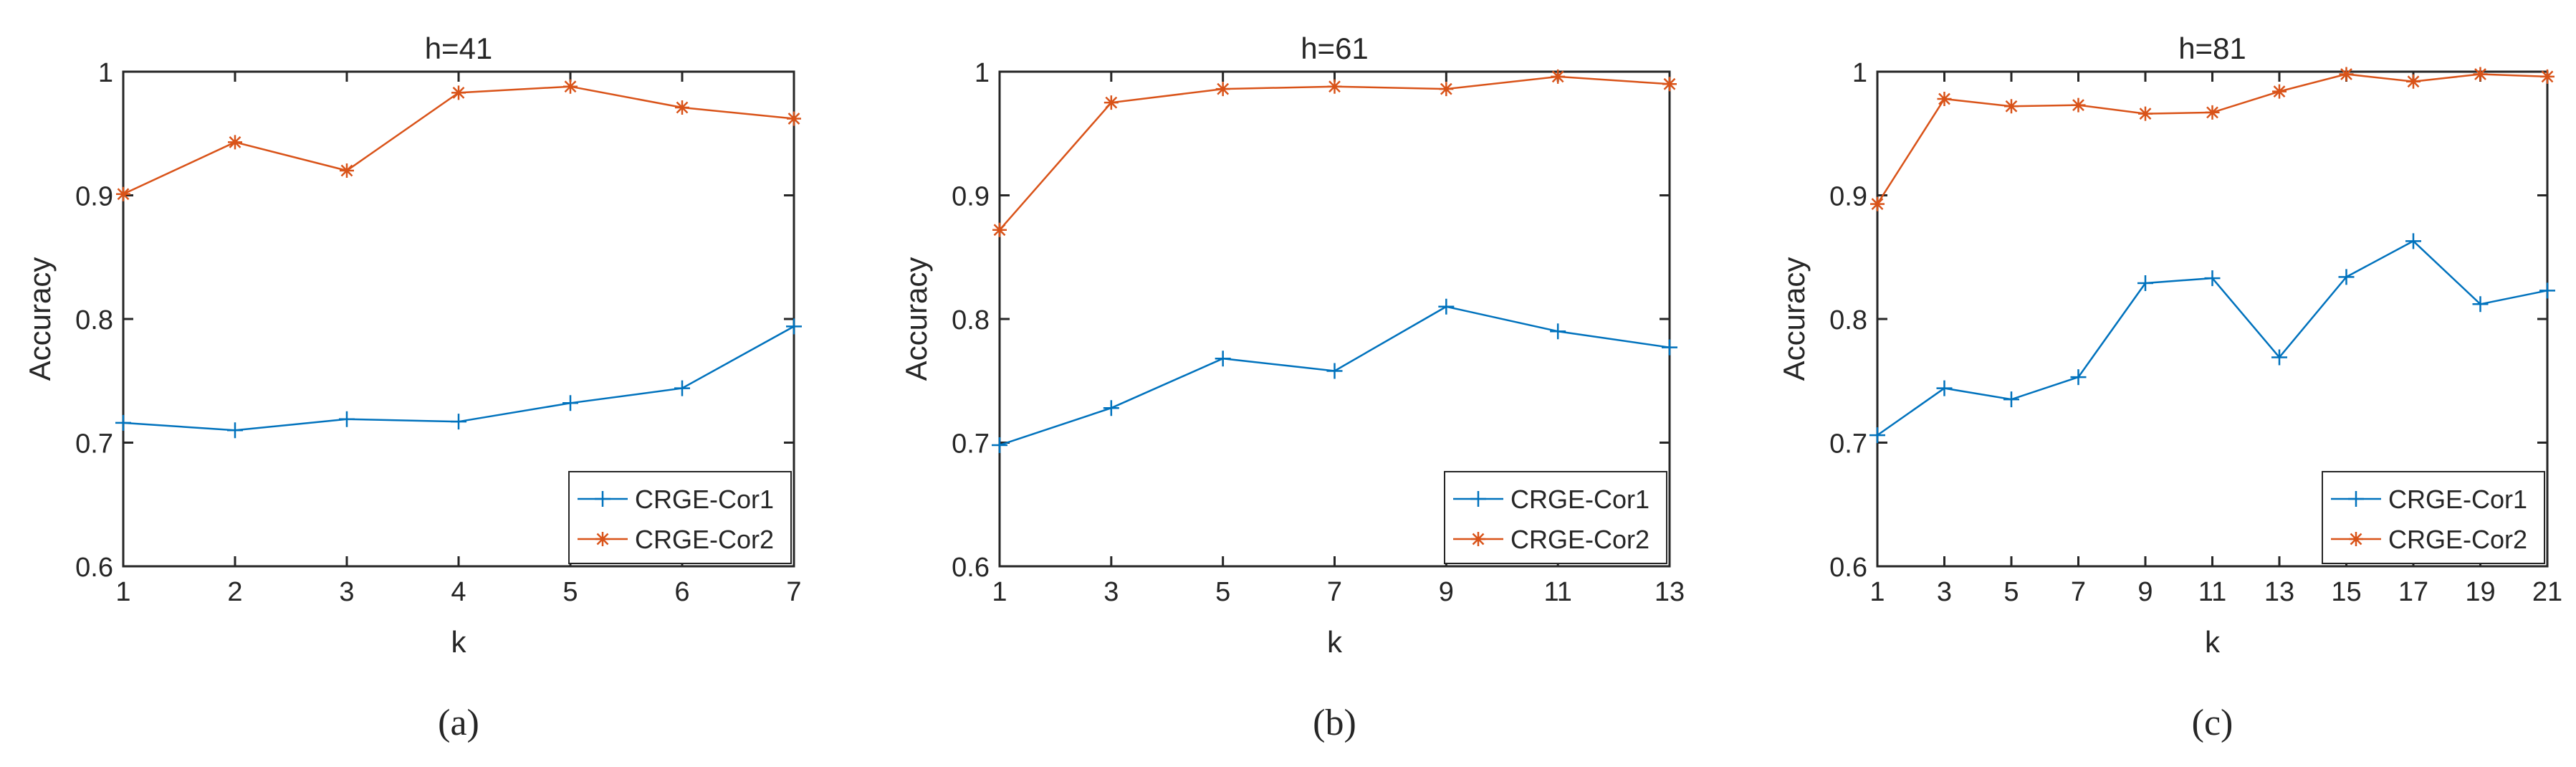 This screenshot has width=2576, height=767. What do you see at coordinates (2547, 592) in the screenshot?
I see `x-tick-label: 21` at bounding box center [2547, 592].